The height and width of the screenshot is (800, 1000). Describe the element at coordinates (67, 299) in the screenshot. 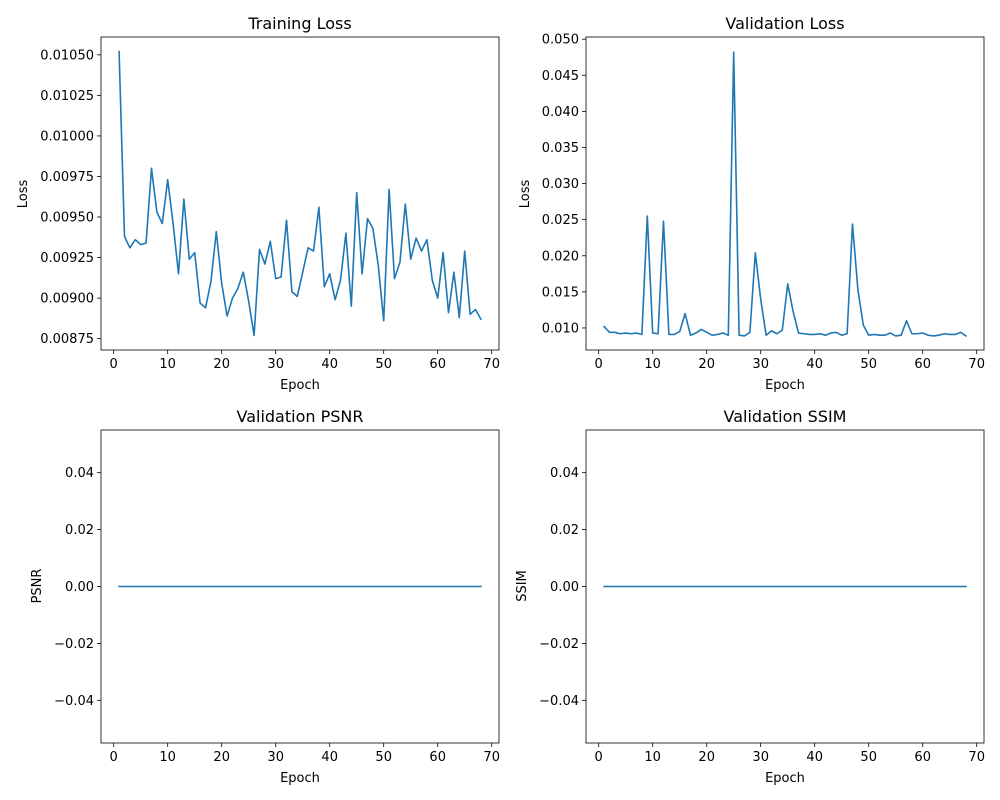

I see `y-tick-label: 0.00900` at that location.